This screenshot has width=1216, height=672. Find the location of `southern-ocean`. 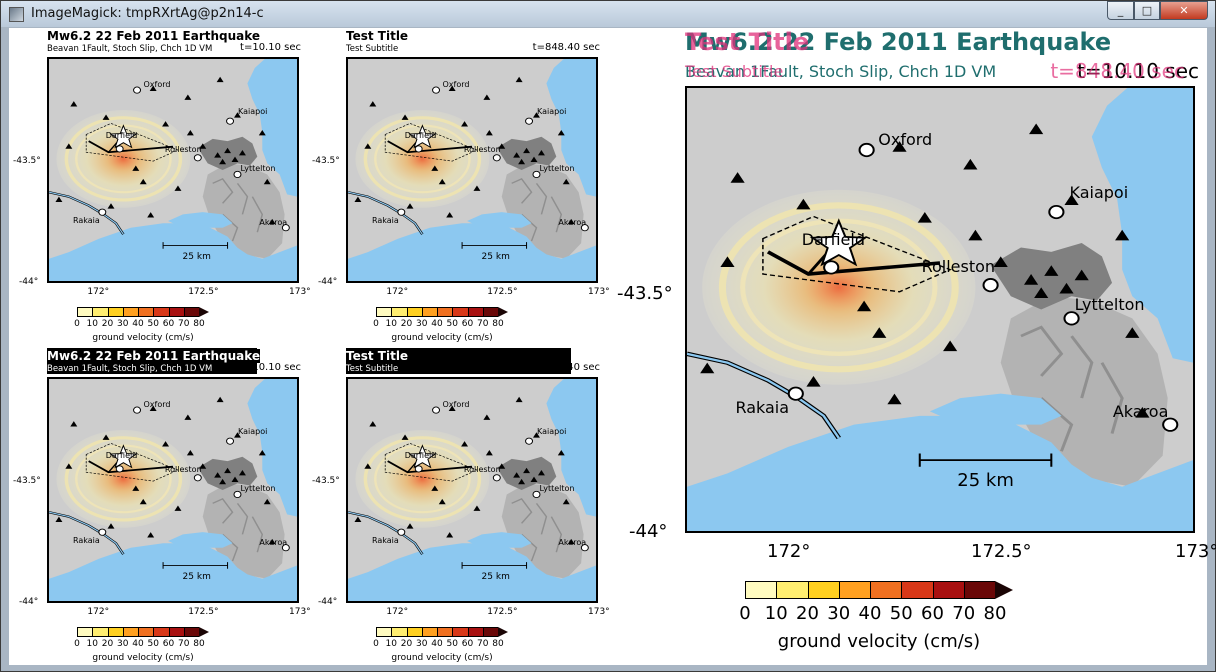

southern-ocean is located at coordinates (472, 572).